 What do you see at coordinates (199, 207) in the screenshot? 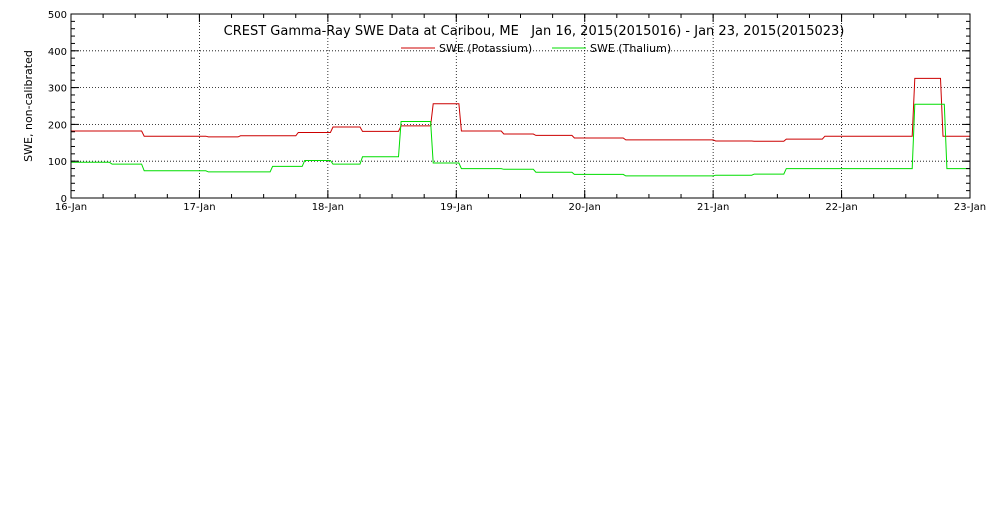
I see `x-tick-label: 17-Jan` at bounding box center [199, 207].